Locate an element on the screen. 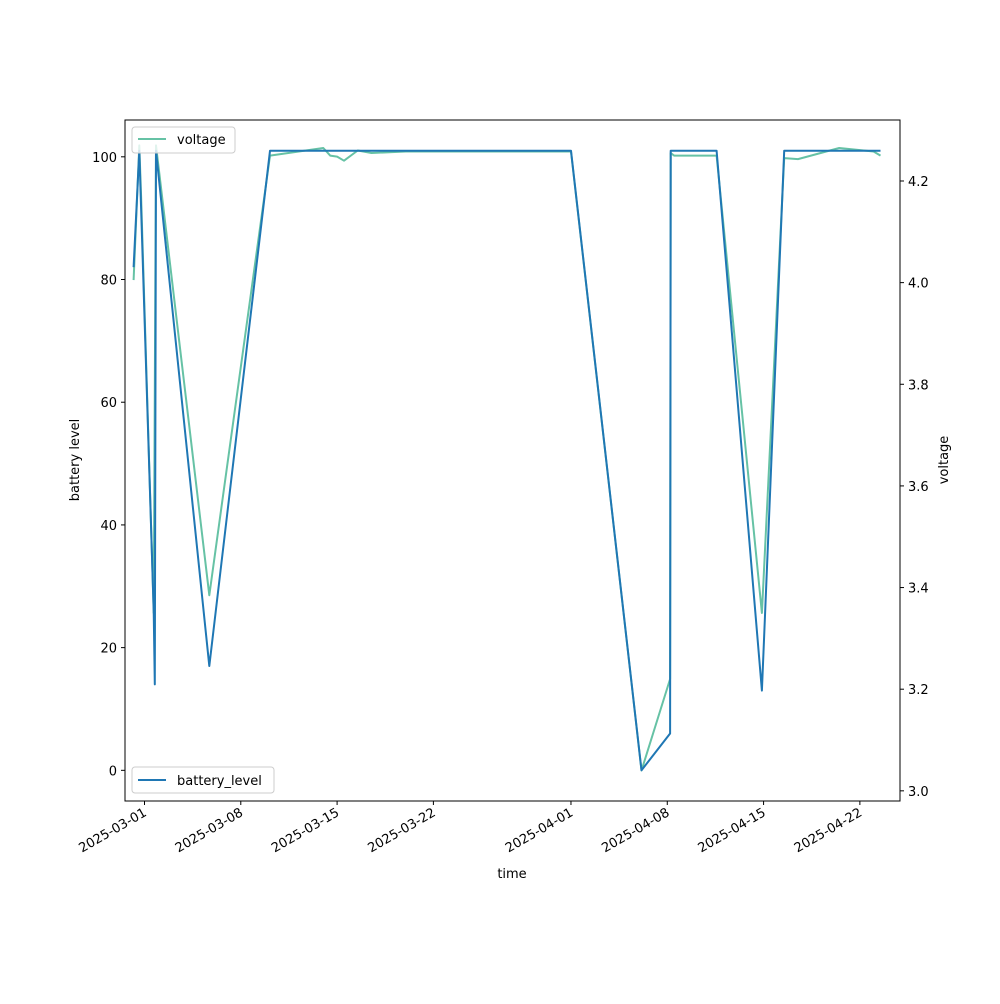 Image resolution: width=1000 pixels, height=1004 pixels. y-right-tick-label: 4.2 is located at coordinates (918, 182).